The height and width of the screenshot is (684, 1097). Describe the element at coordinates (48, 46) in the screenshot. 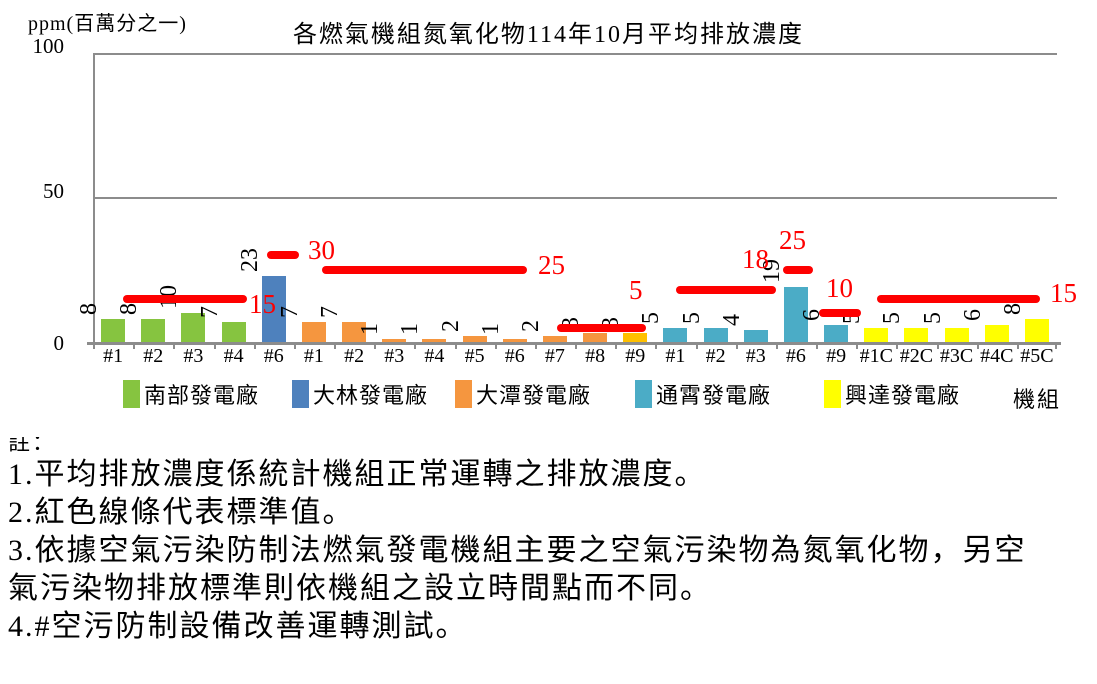

I see `y-tick-label-100: 100` at that location.